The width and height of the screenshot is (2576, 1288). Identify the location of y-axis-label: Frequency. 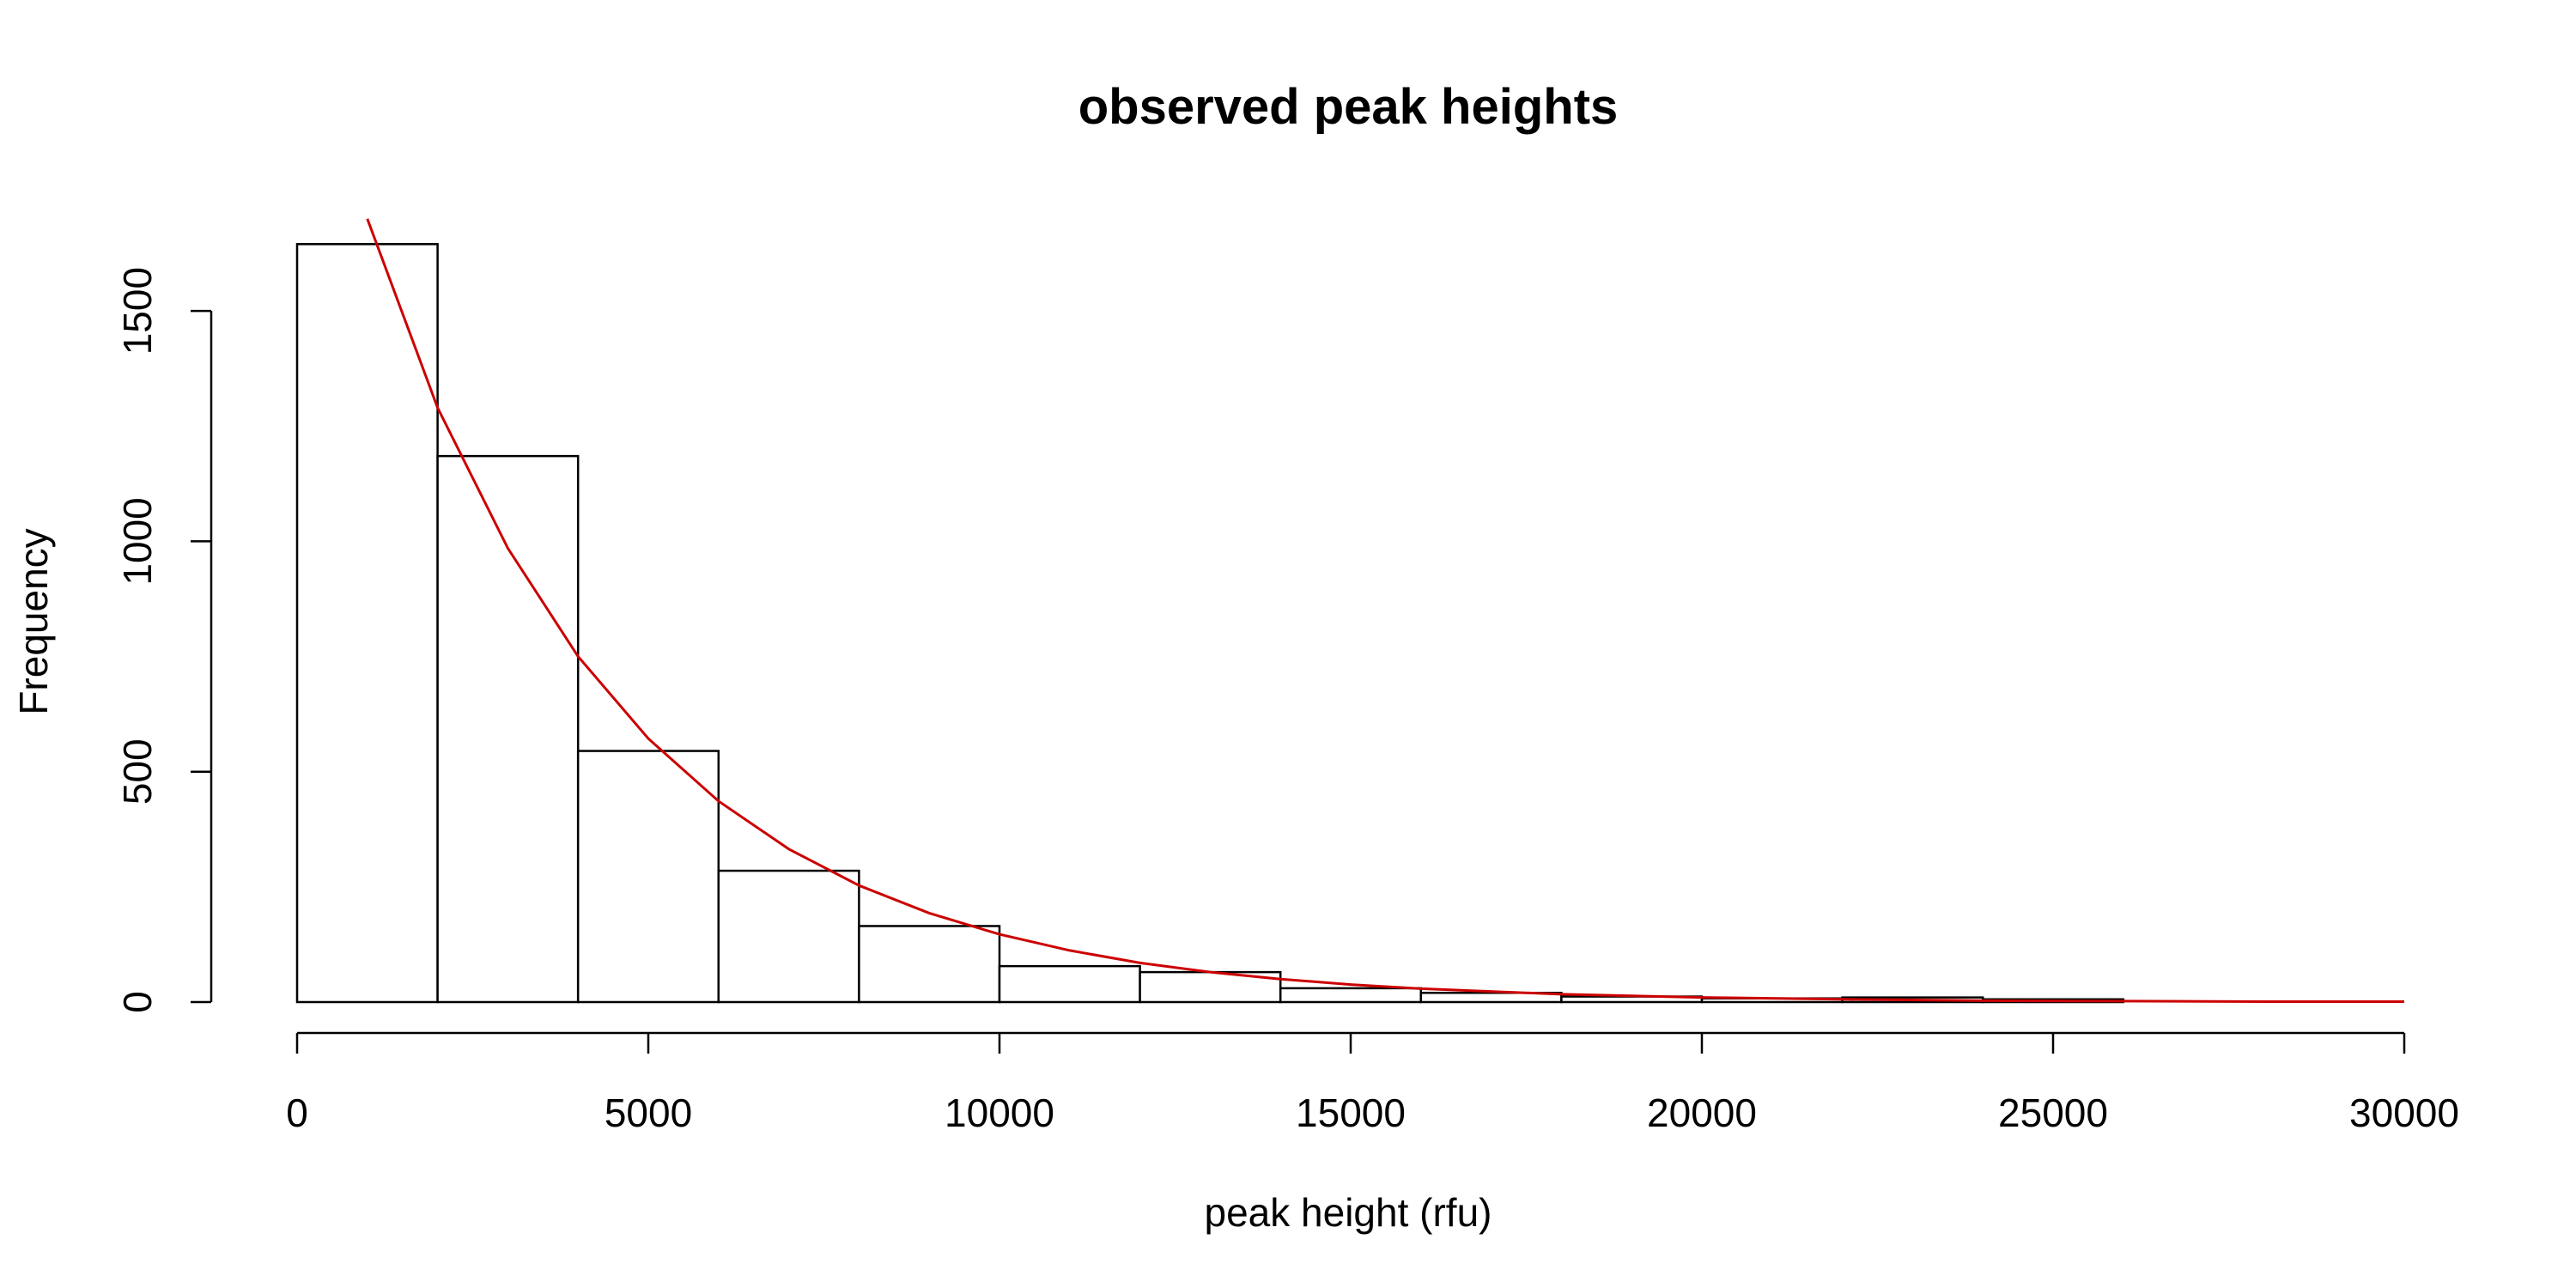
(33, 621).